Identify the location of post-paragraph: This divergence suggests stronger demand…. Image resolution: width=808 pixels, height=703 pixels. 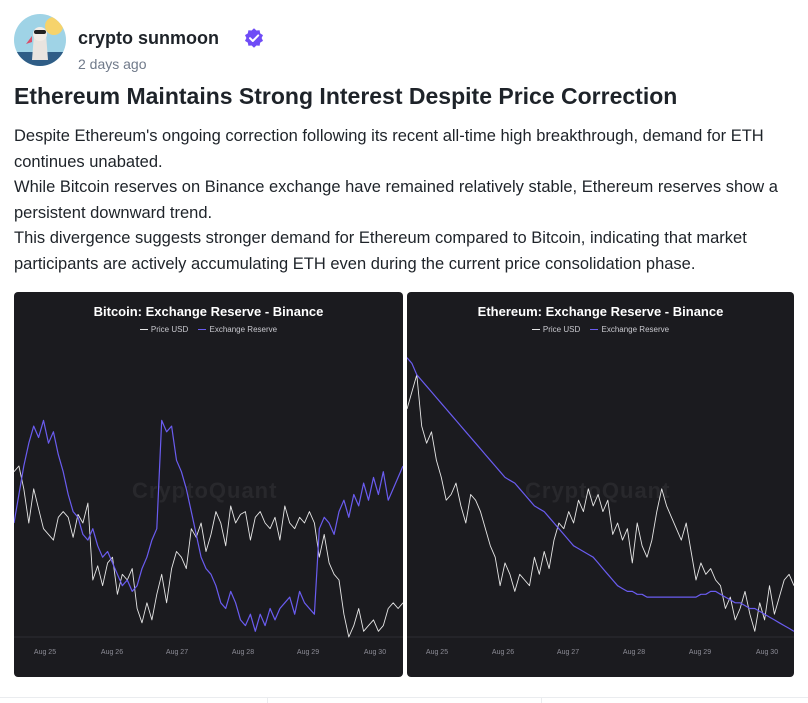
(380, 251).